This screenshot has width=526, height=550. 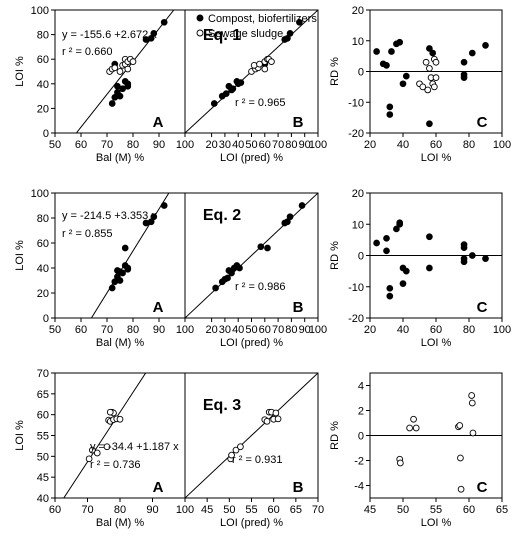 I want to click on y-tick-label: 80, so click(x=43, y=219).